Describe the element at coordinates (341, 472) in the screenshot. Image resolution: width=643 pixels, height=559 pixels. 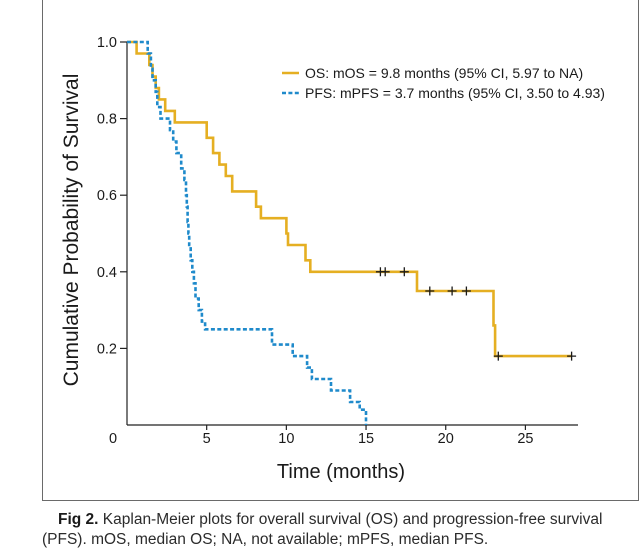
I see `x-axis-title: Time (months)` at that location.